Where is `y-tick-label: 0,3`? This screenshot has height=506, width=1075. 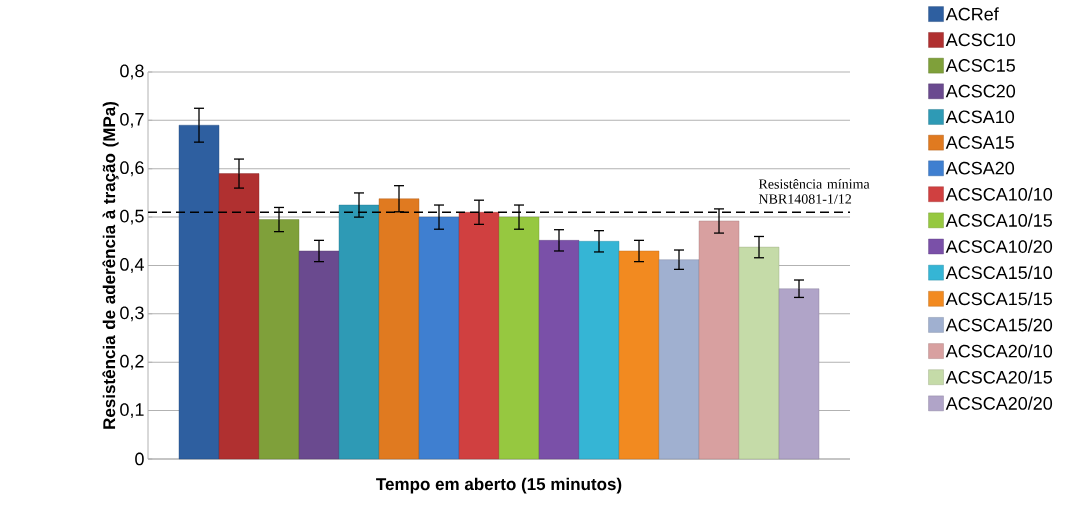 y-tick-label: 0,3 is located at coordinates (132, 314).